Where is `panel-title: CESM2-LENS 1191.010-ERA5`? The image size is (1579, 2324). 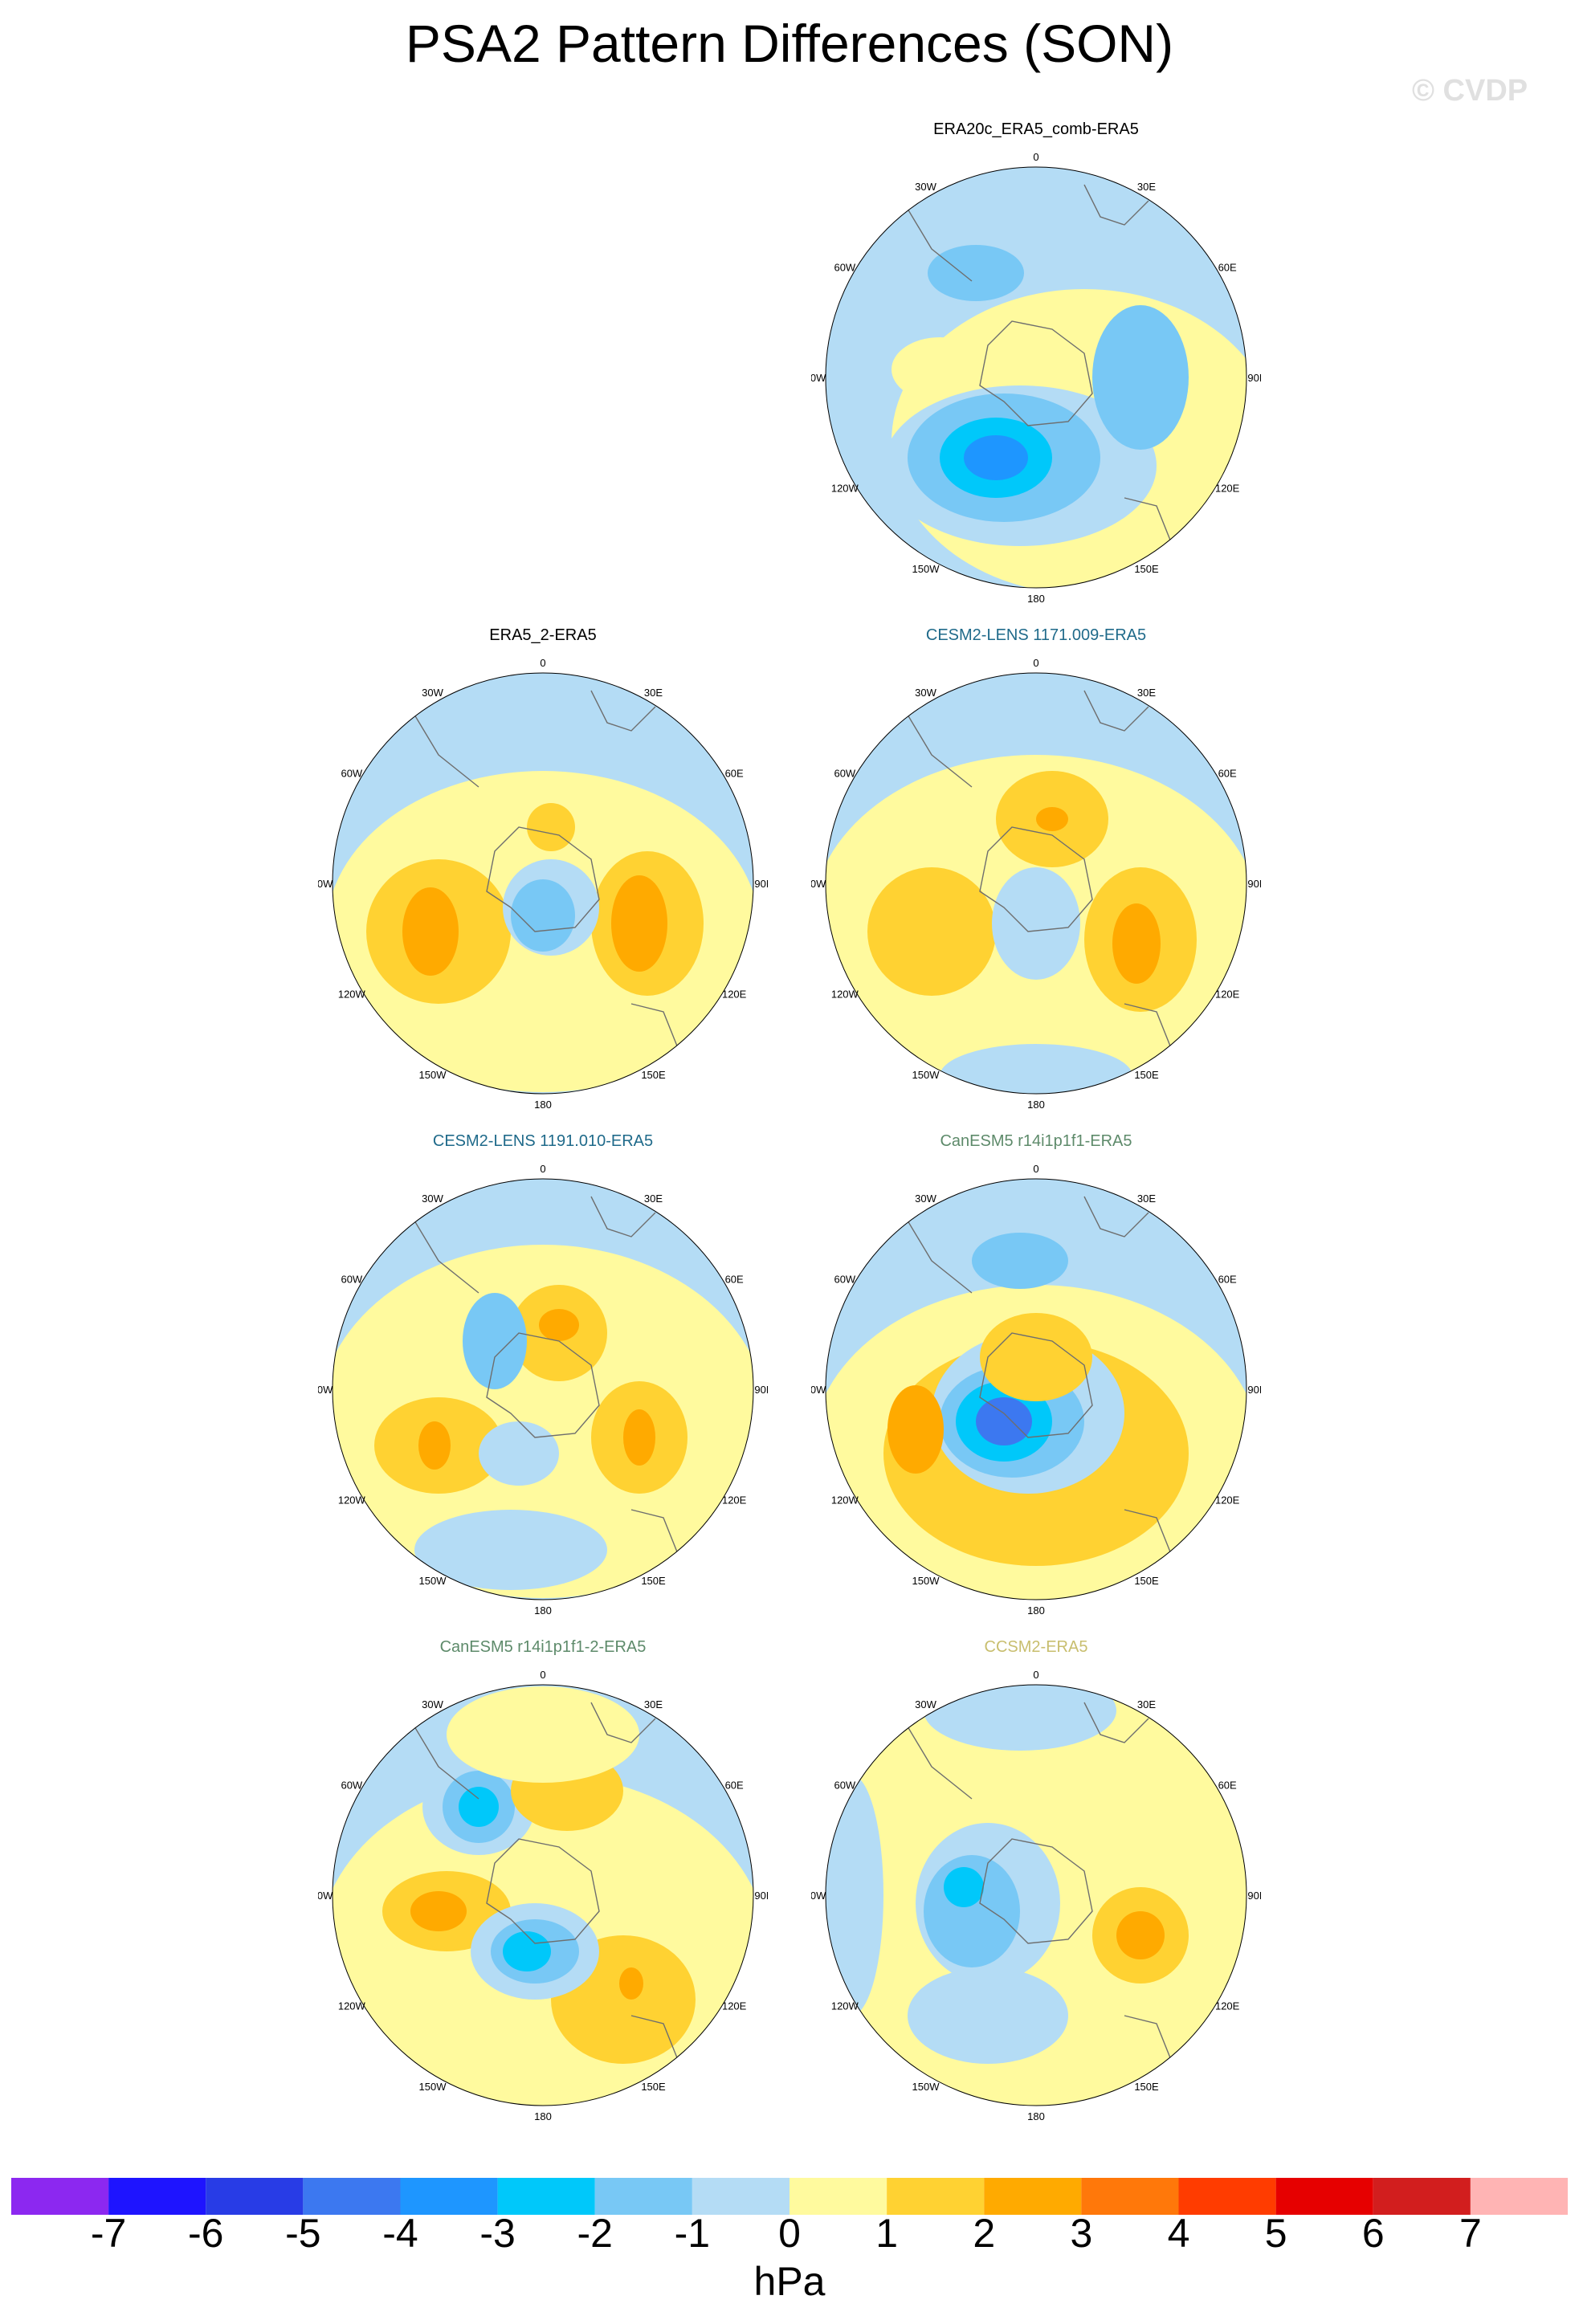 panel-title: CESM2-LENS 1191.010-ERA5 is located at coordinates (543, 1141).